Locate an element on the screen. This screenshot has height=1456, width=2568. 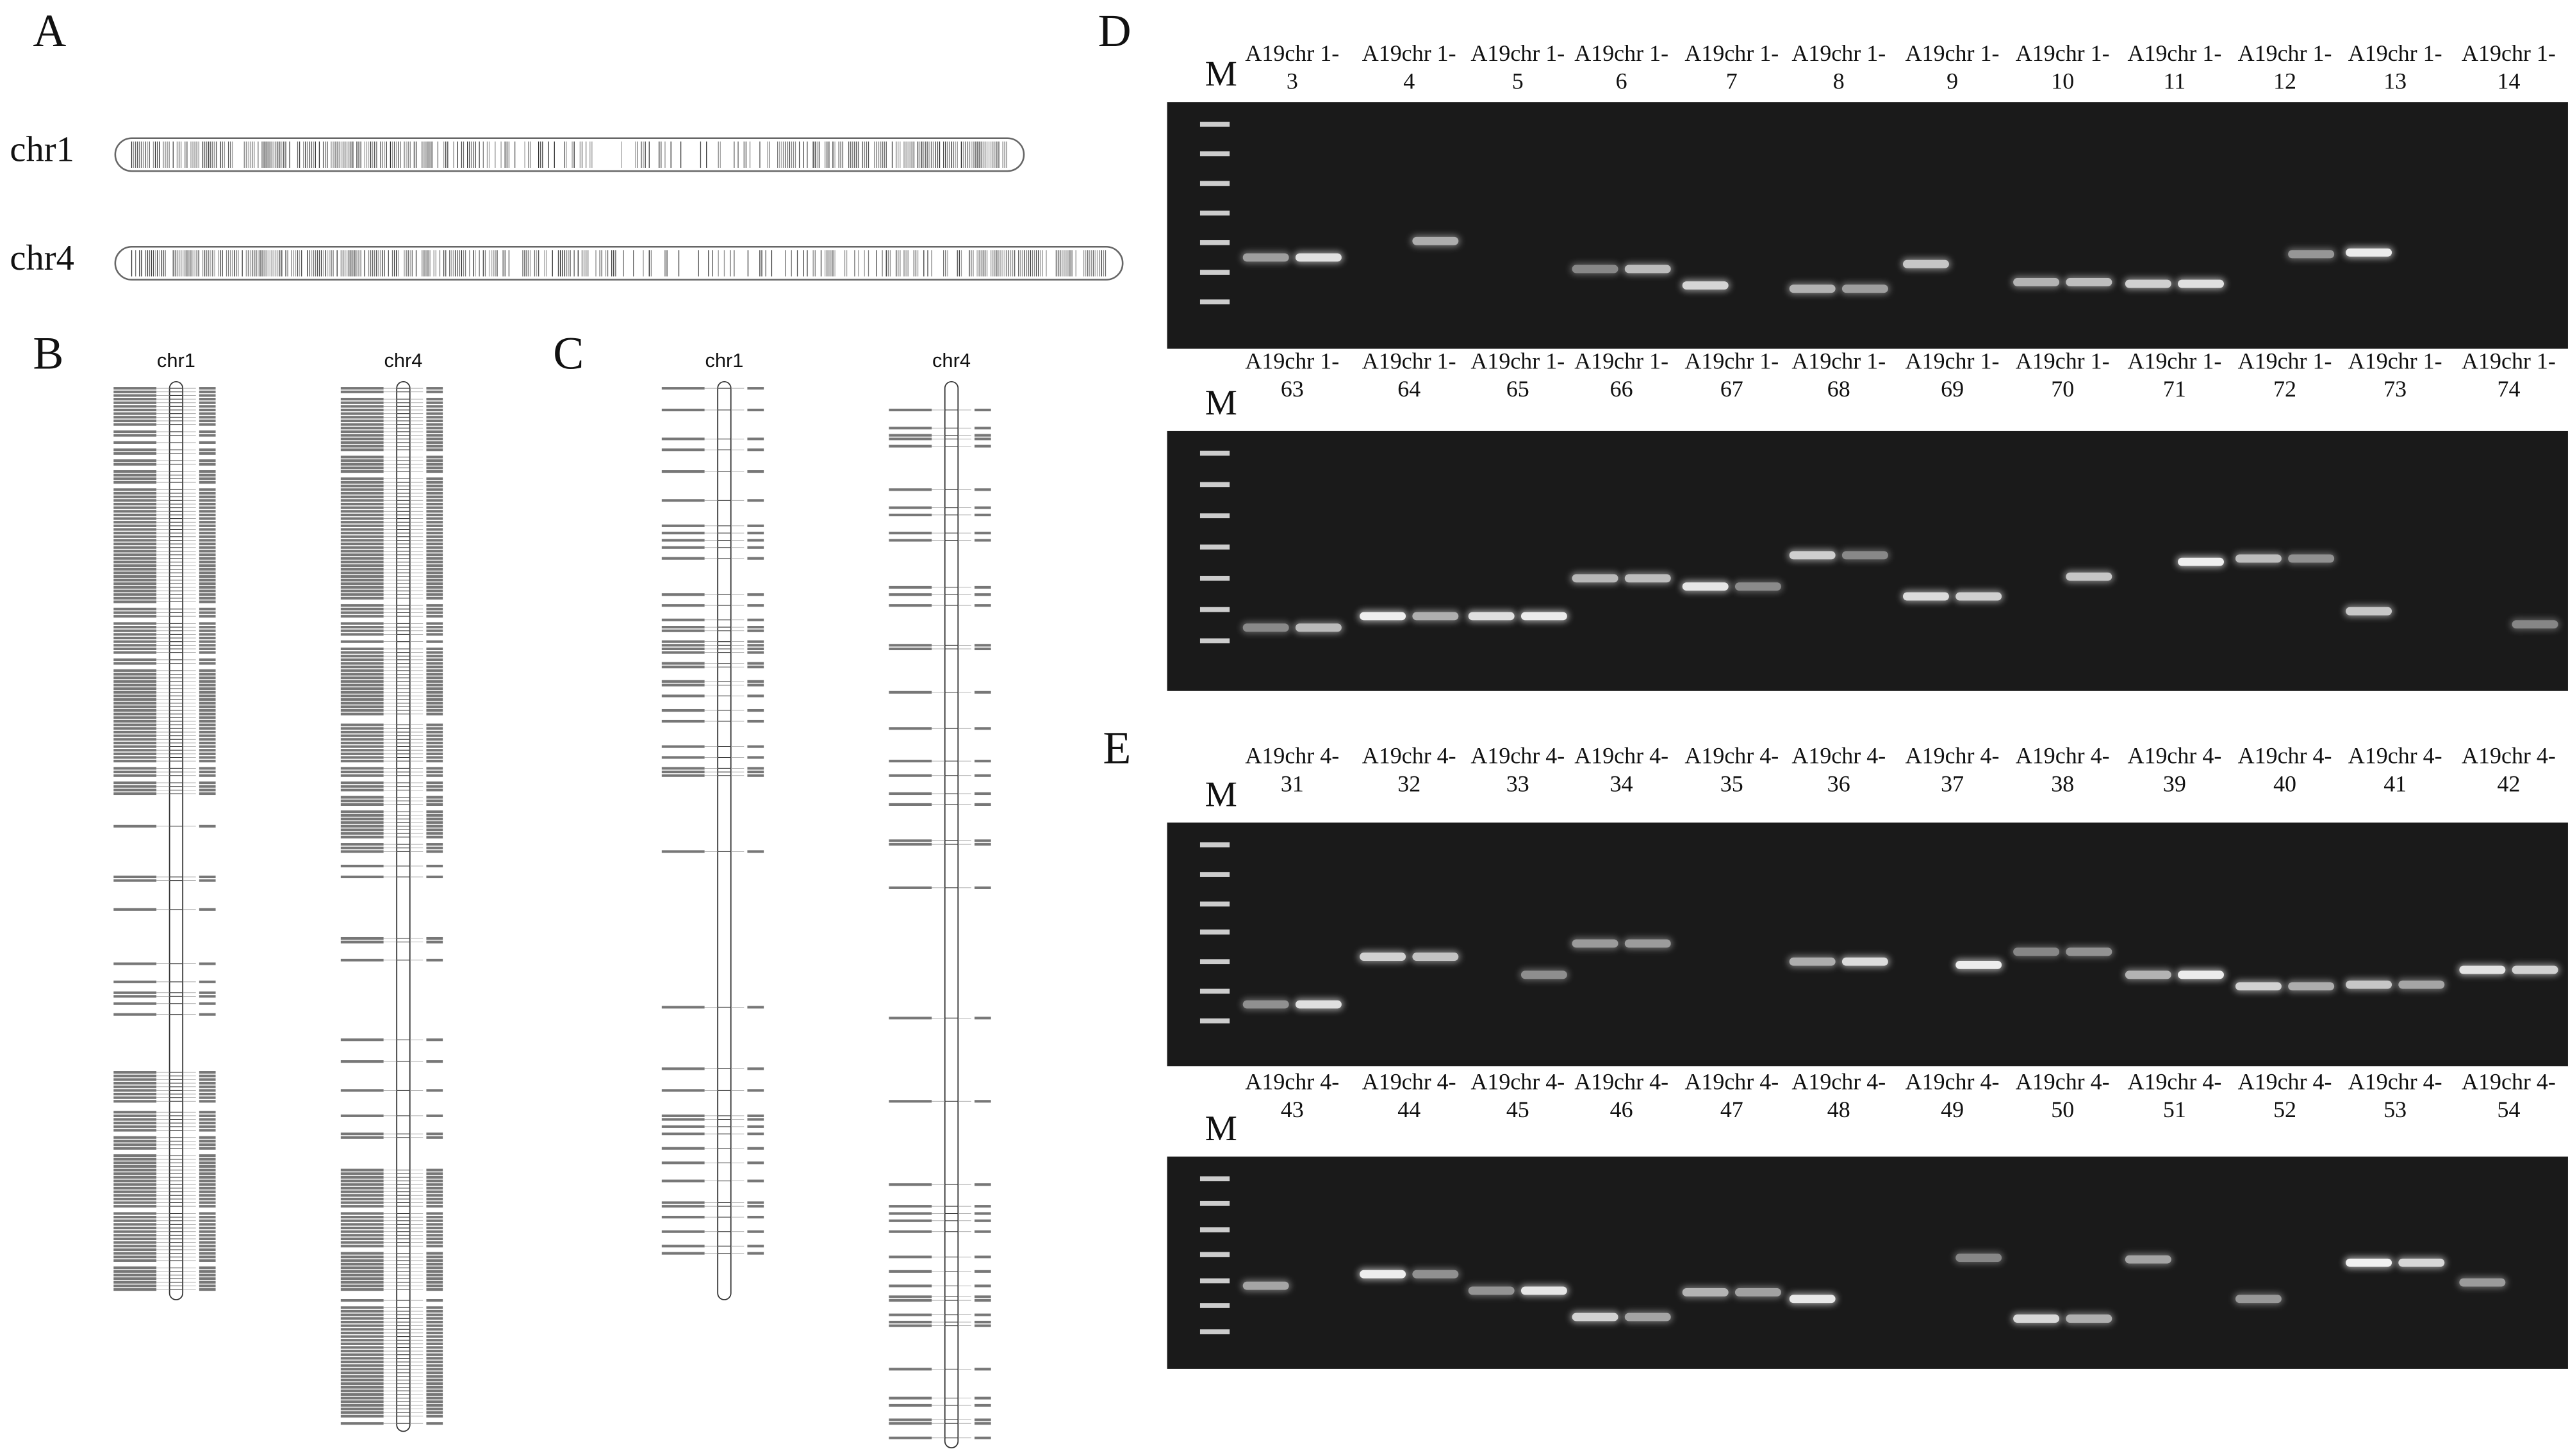
chromosome-name: chr4 is located at coordinates (42, 257).